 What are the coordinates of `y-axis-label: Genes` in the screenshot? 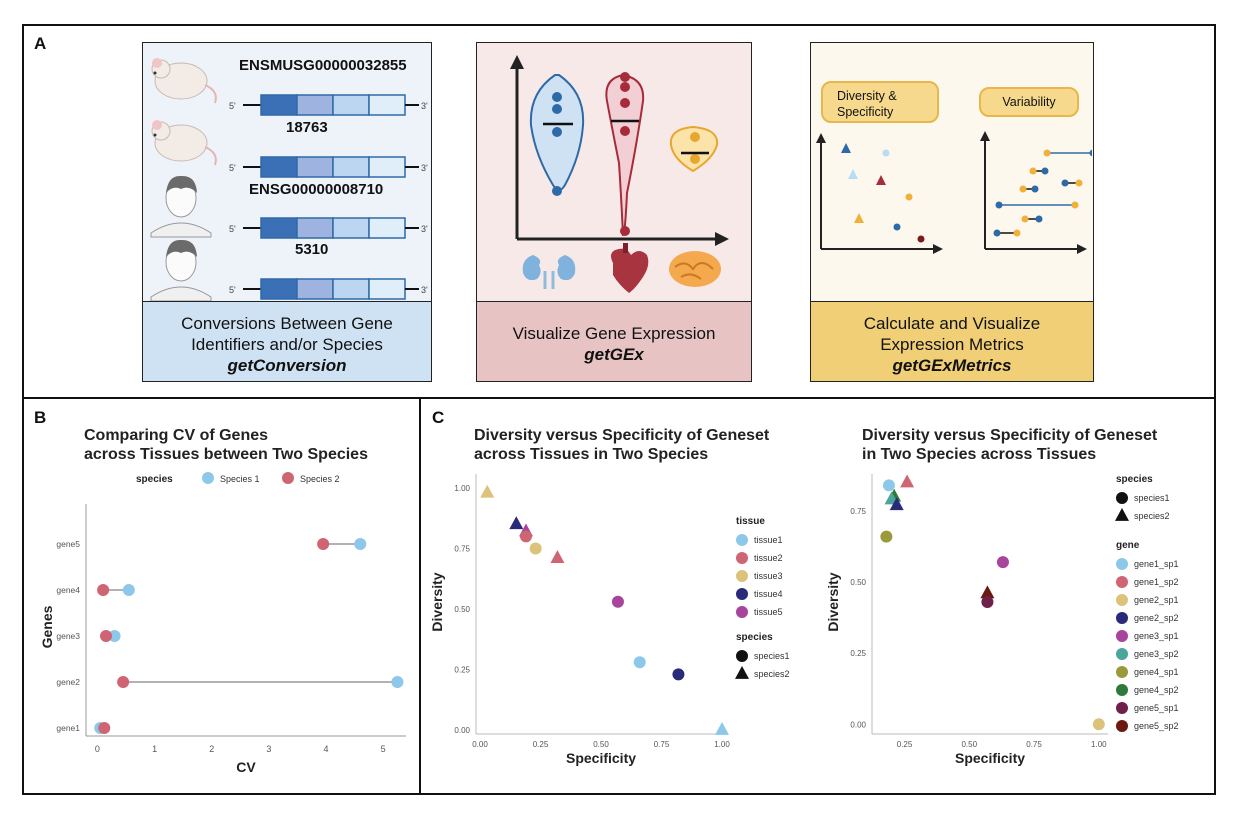 It's located at (47, 626).